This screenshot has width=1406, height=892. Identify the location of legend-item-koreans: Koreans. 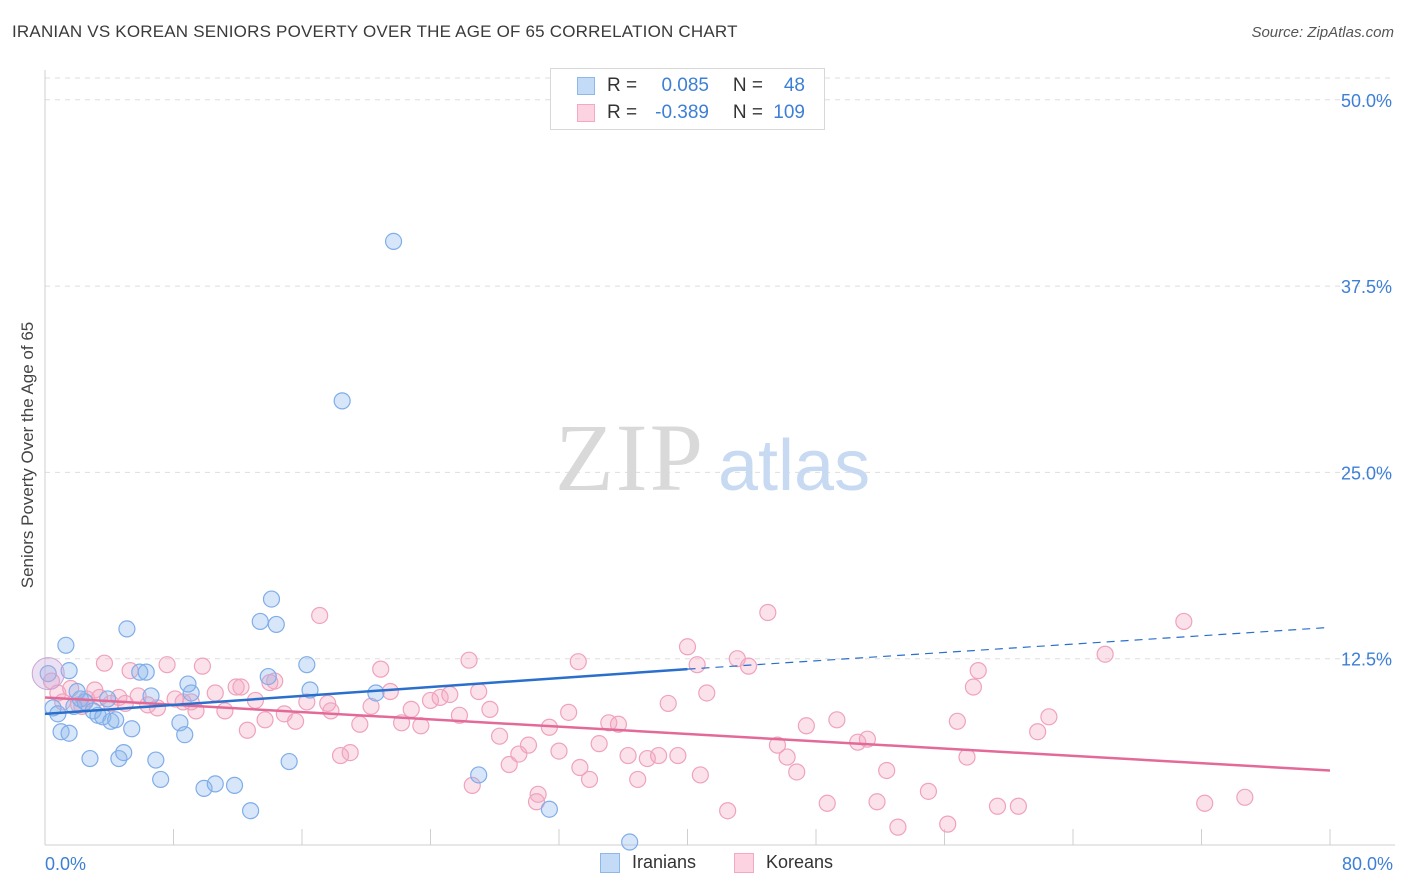
(783, 862).